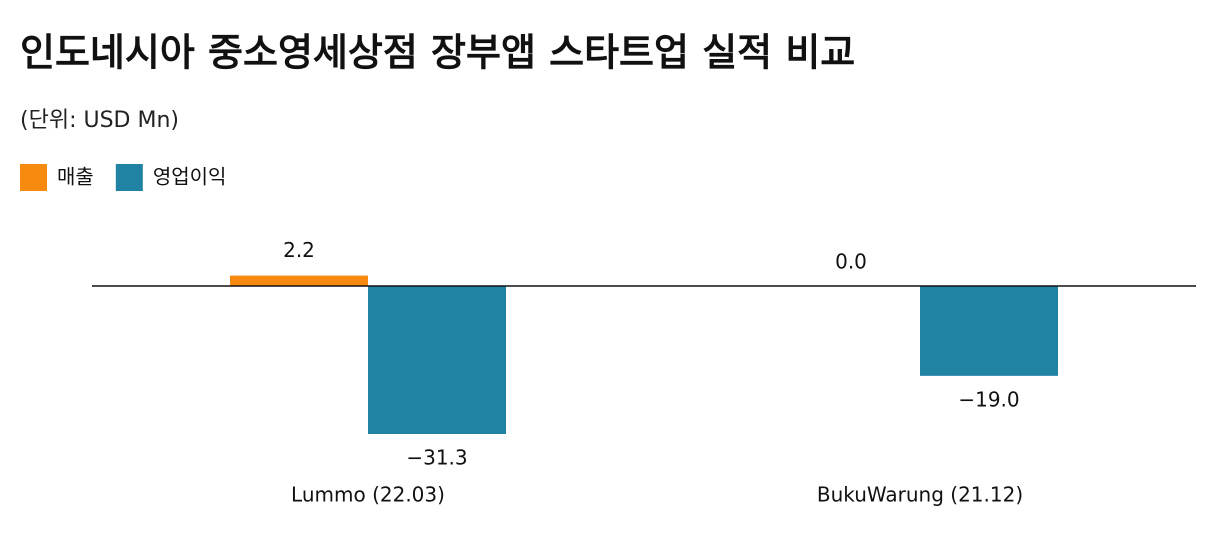 The image size is (1216, 547). What do you see at coordinates (99, 120) in the screenshot?
I see `chart-subtitle: (단위: USD Mn)` at bounding box center [99, 120].